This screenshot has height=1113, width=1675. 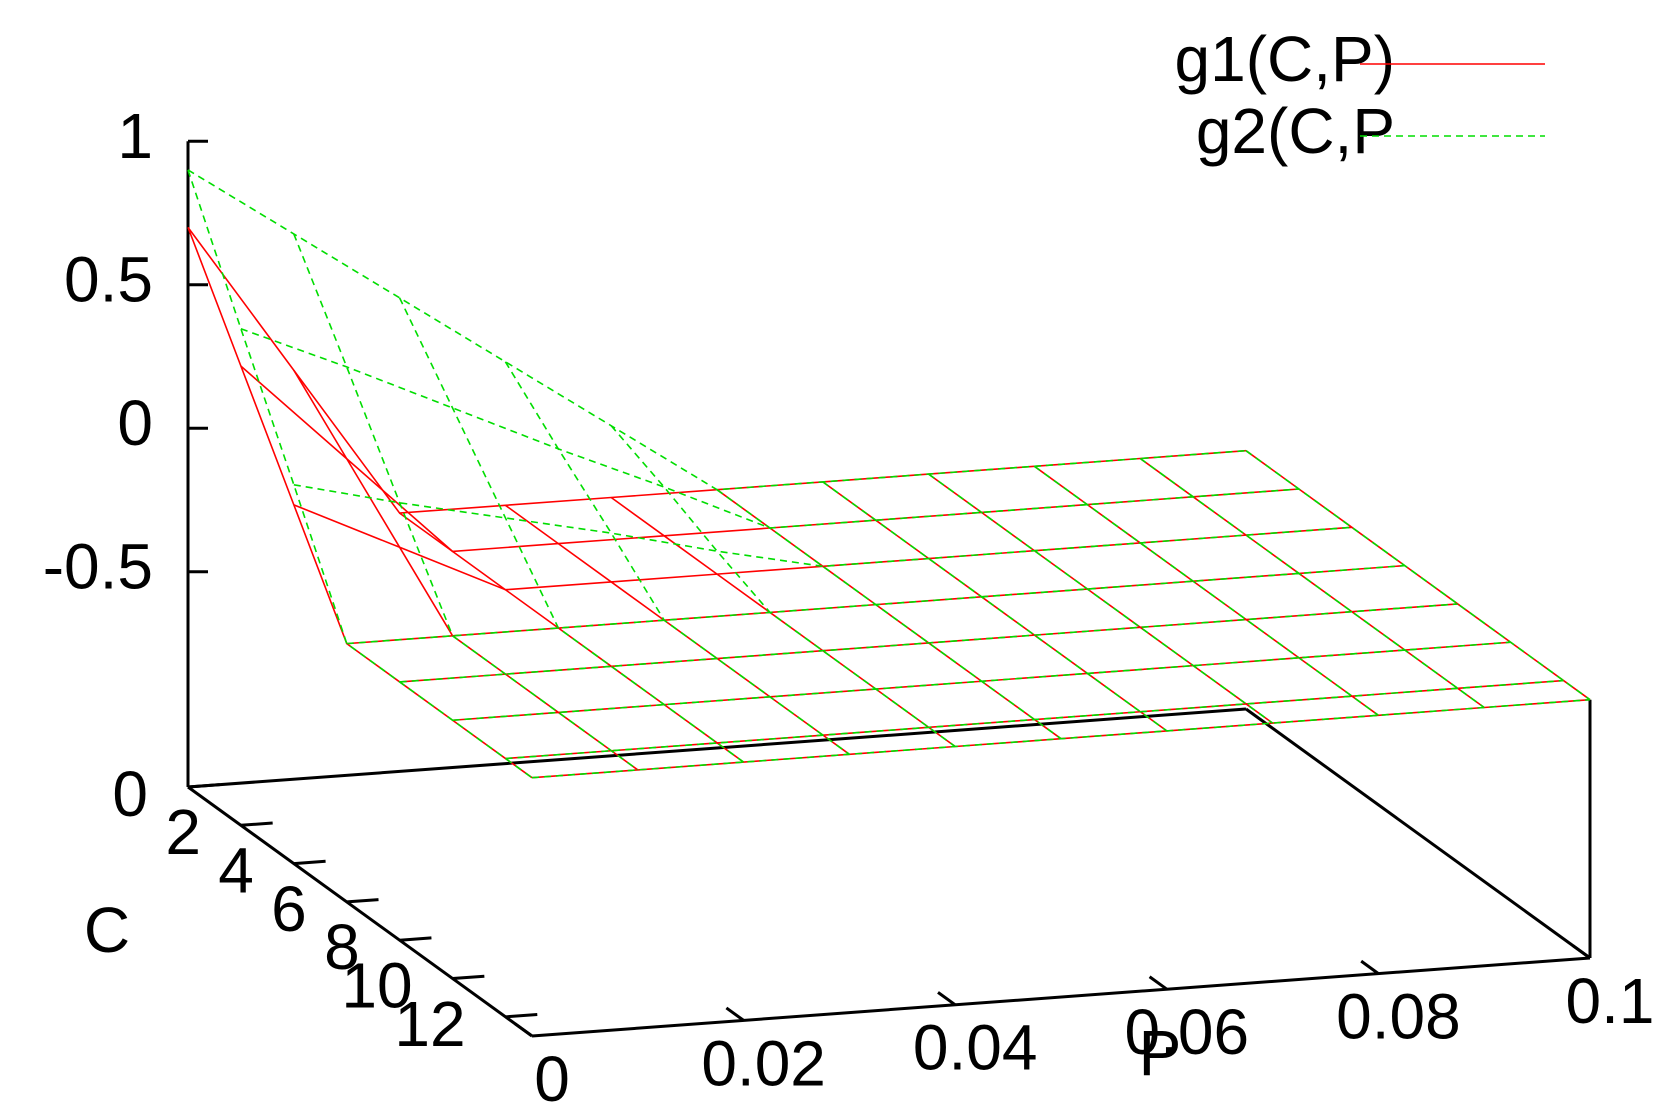 I want to click on z-tick-label: 1, so click(x=135, y=136).